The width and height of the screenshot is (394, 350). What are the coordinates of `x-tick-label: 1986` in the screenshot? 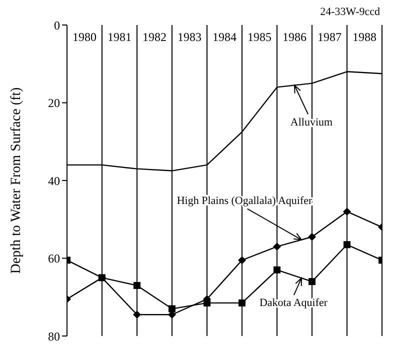 It's located at (294, 37).